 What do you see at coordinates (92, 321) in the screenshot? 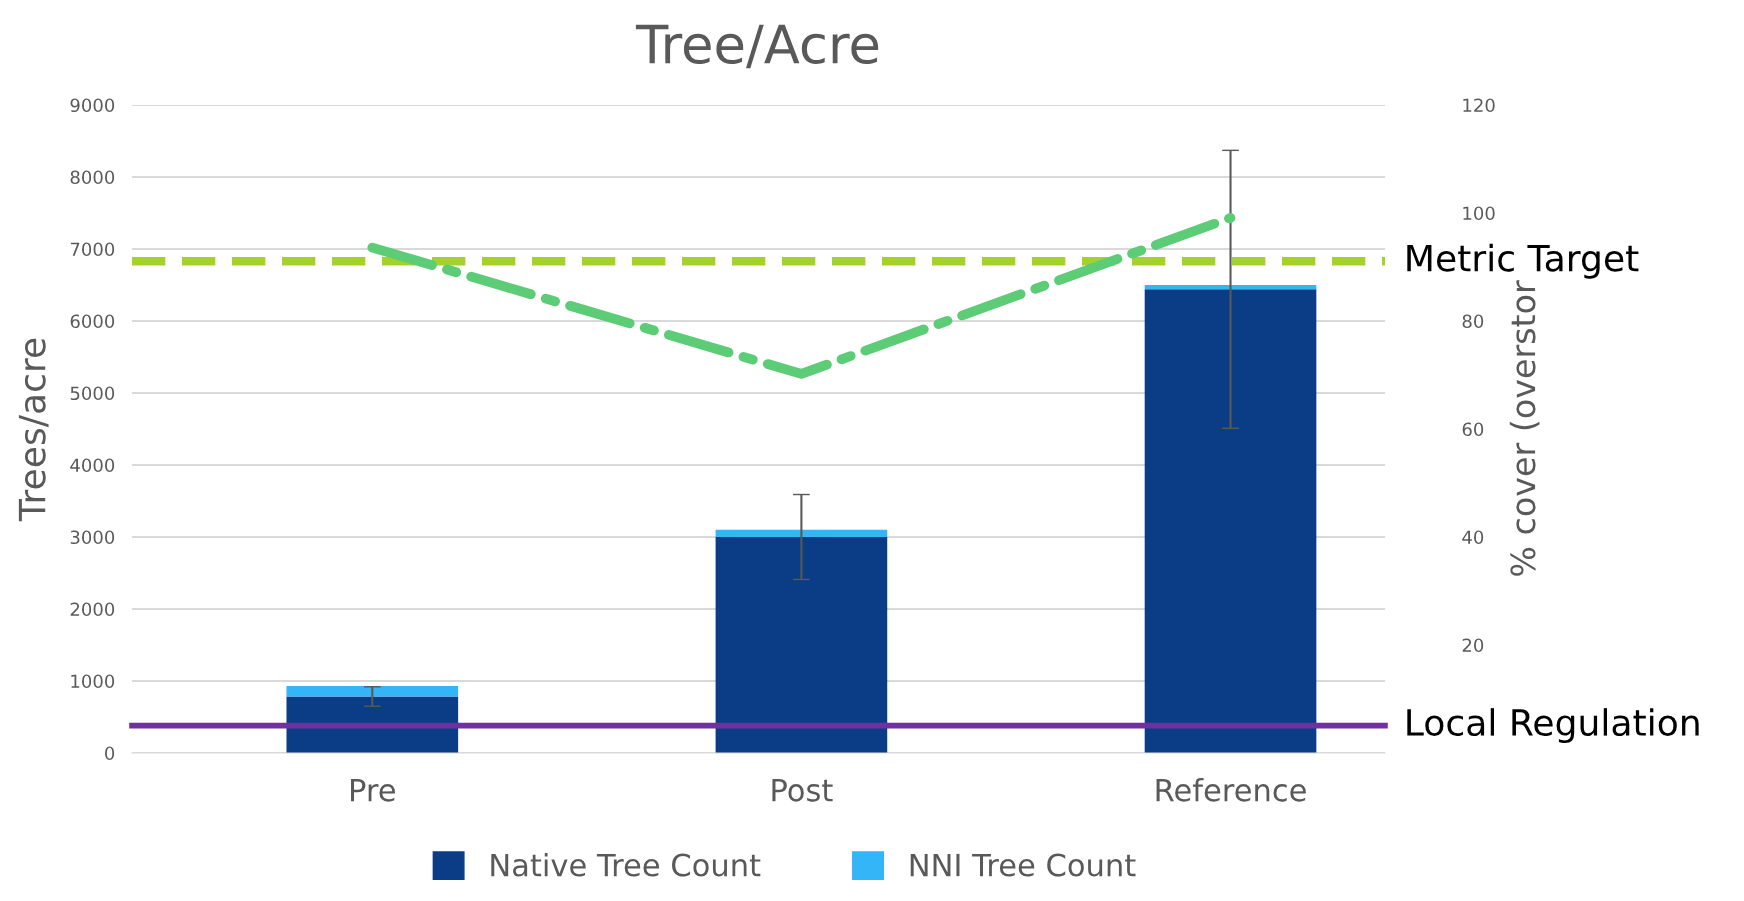
I see `y-tick-label: 6000` at bounding box center [92, 321].